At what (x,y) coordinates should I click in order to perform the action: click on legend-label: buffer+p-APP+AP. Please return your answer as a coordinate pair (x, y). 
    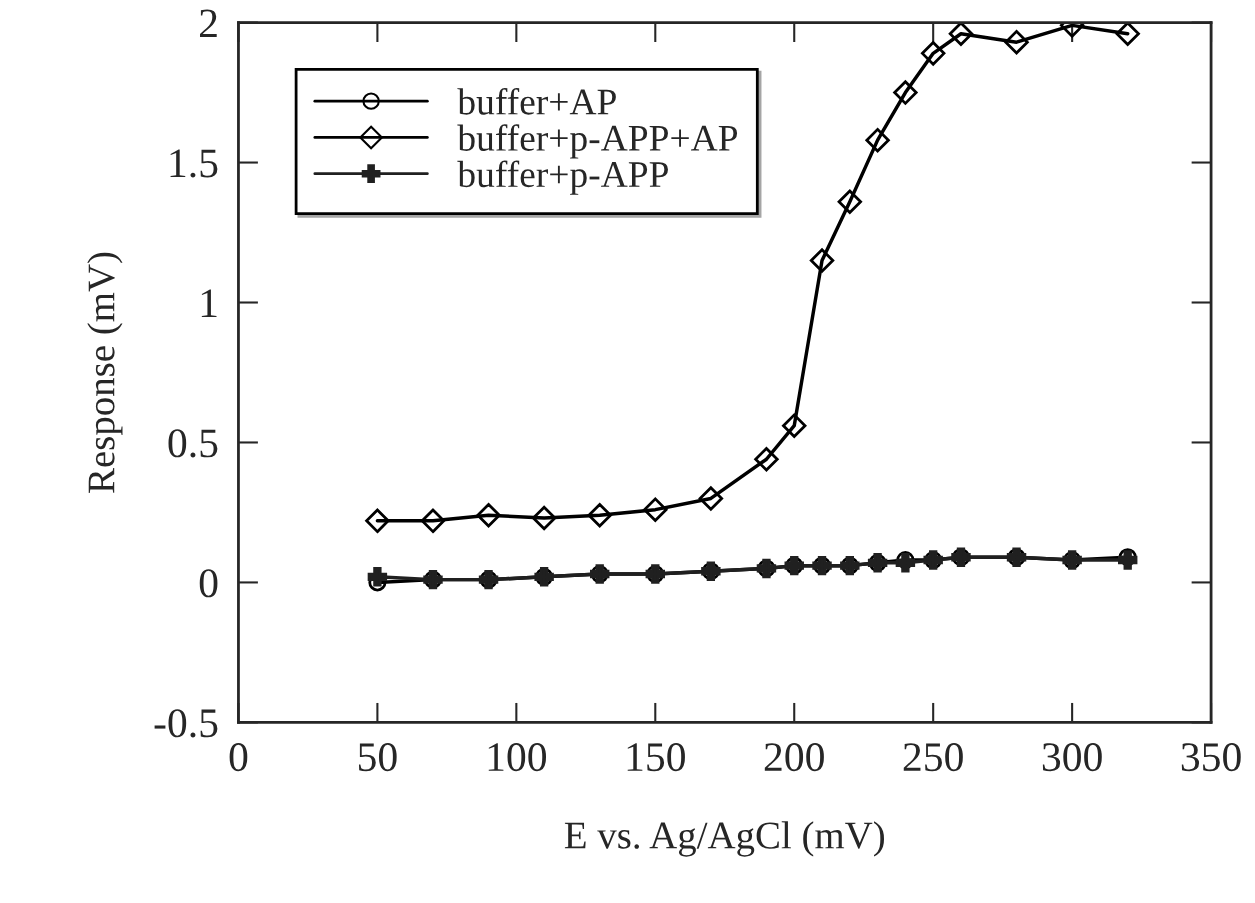
    Looking at the image, I should click on (597, 141).